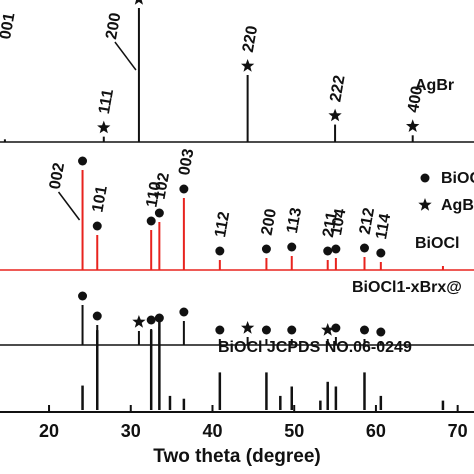 This screenshot has height=474, width=474. What do you see at coordinates (222, 224) in the screenshot?
I see `peak-label: 112` at bounding box center [222, 224].